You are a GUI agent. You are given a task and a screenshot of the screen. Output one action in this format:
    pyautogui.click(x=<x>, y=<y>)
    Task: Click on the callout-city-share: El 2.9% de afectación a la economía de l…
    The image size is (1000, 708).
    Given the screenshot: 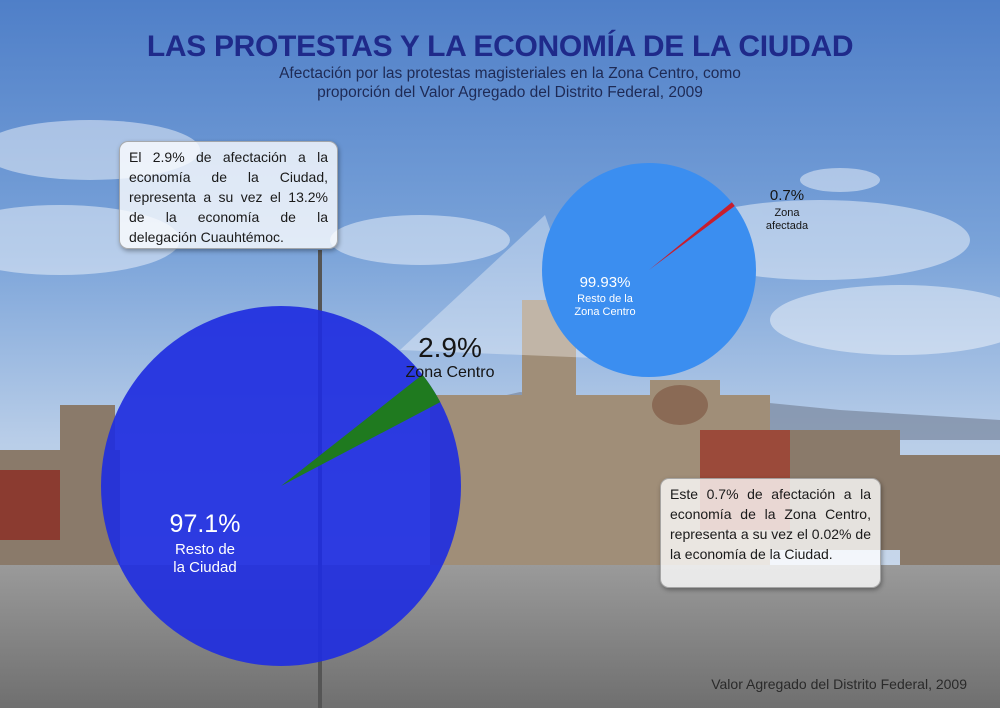 What is the action you would take?
    pyautogui.click(x=228, y=195)
    